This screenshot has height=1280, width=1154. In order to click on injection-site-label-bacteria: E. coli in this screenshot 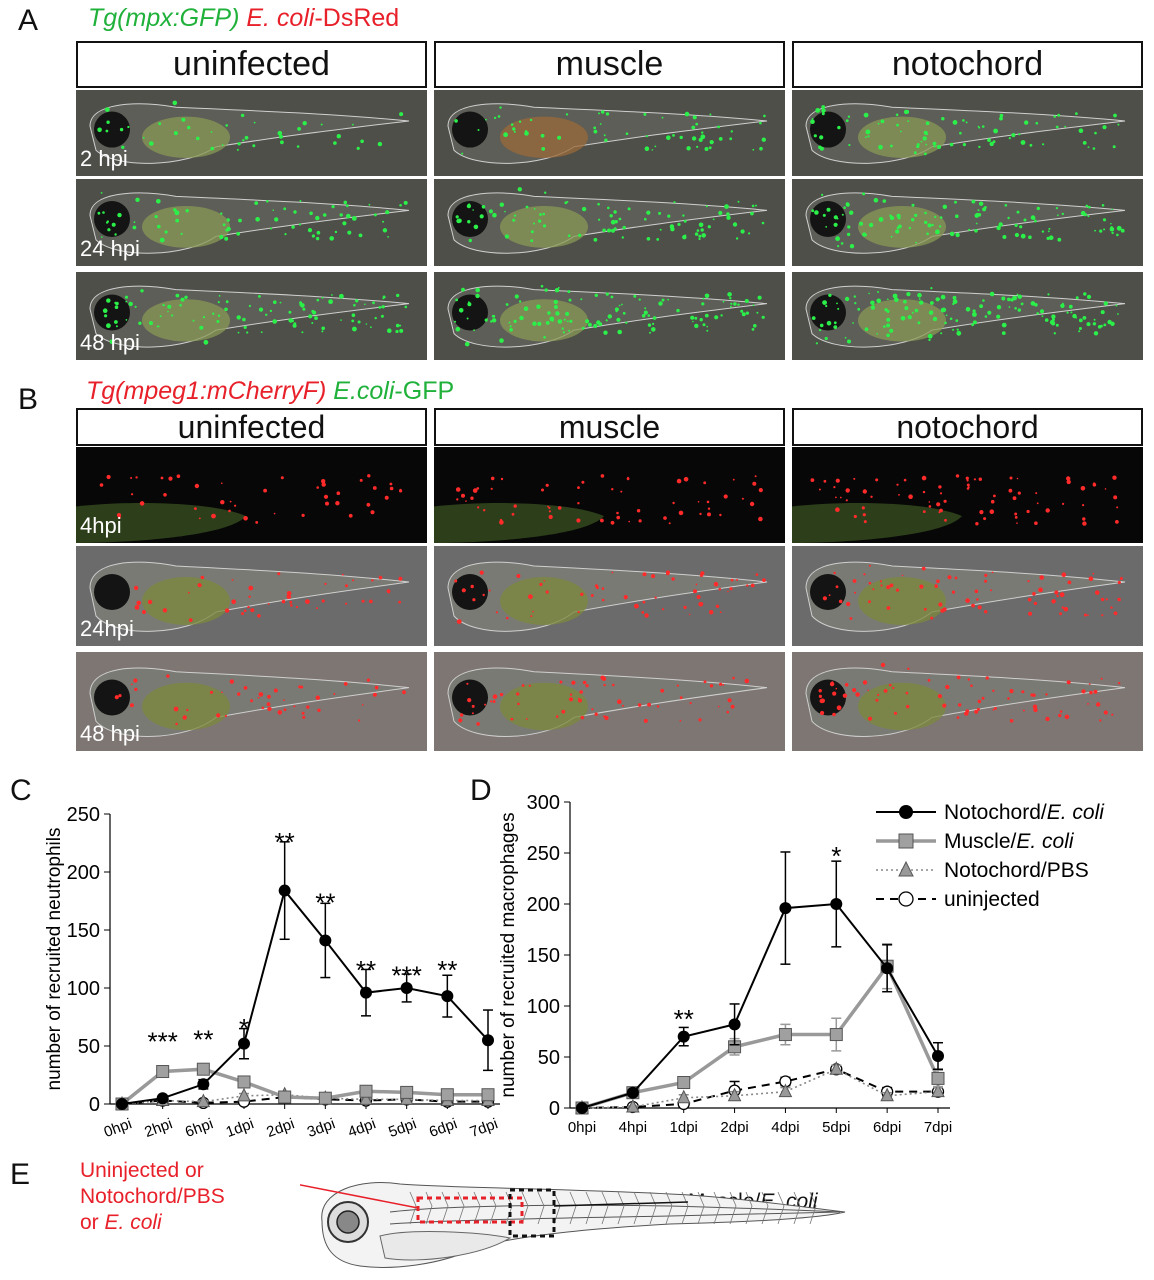, I will do `click(133, 1222)`.